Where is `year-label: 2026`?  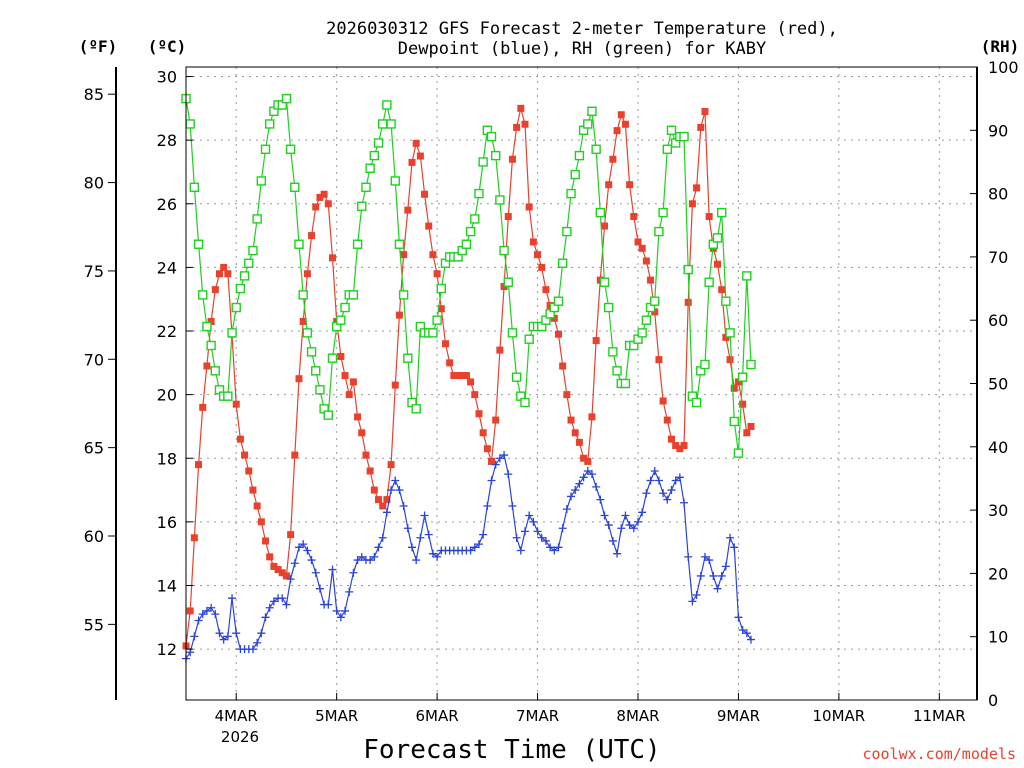 year-label: 2026 is located at coordinates (240, 737).